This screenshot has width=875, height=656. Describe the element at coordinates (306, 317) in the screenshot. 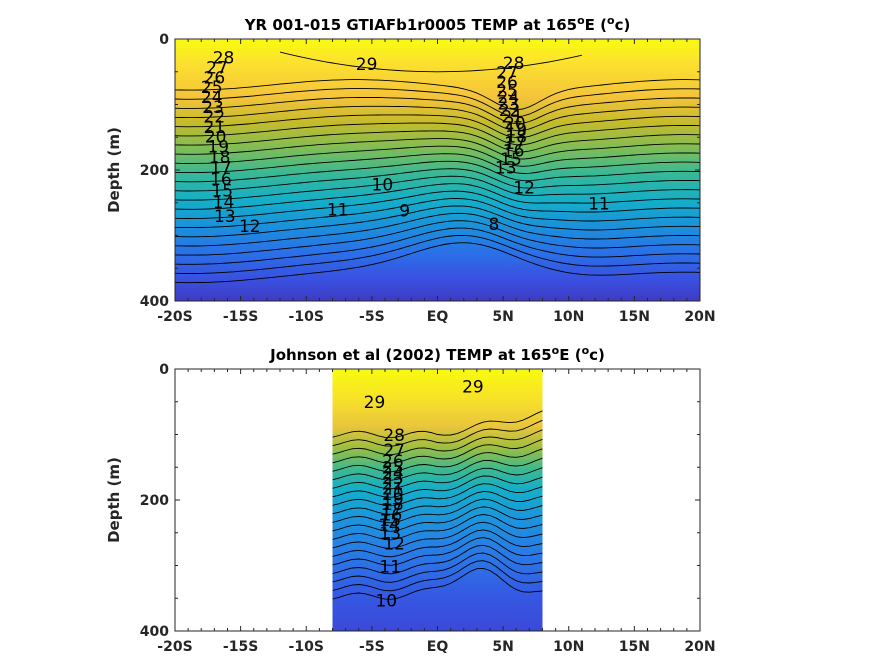

I see `x-tick-label: -10S` at that location.